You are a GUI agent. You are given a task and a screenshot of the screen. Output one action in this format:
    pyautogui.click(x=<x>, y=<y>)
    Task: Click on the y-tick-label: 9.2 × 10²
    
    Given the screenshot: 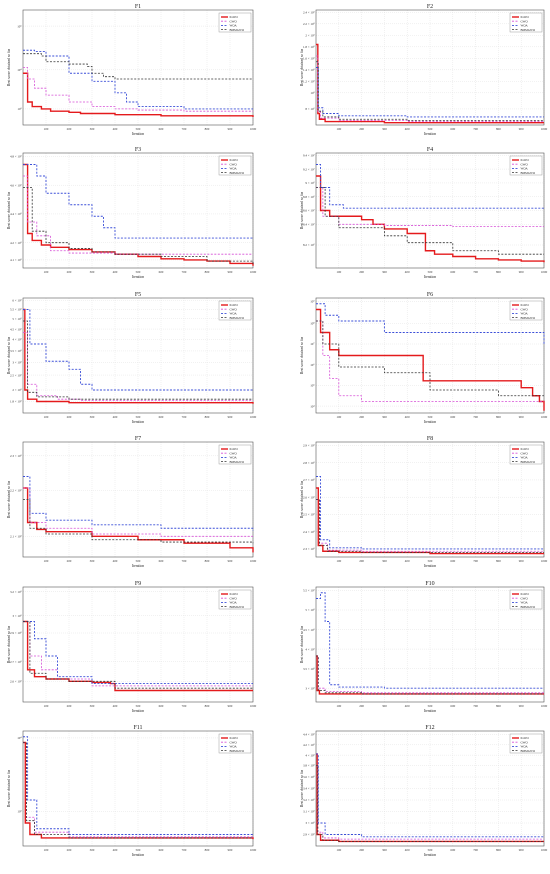 What is the action you would take?
    pyautogui.click(x=309, y=169)
    